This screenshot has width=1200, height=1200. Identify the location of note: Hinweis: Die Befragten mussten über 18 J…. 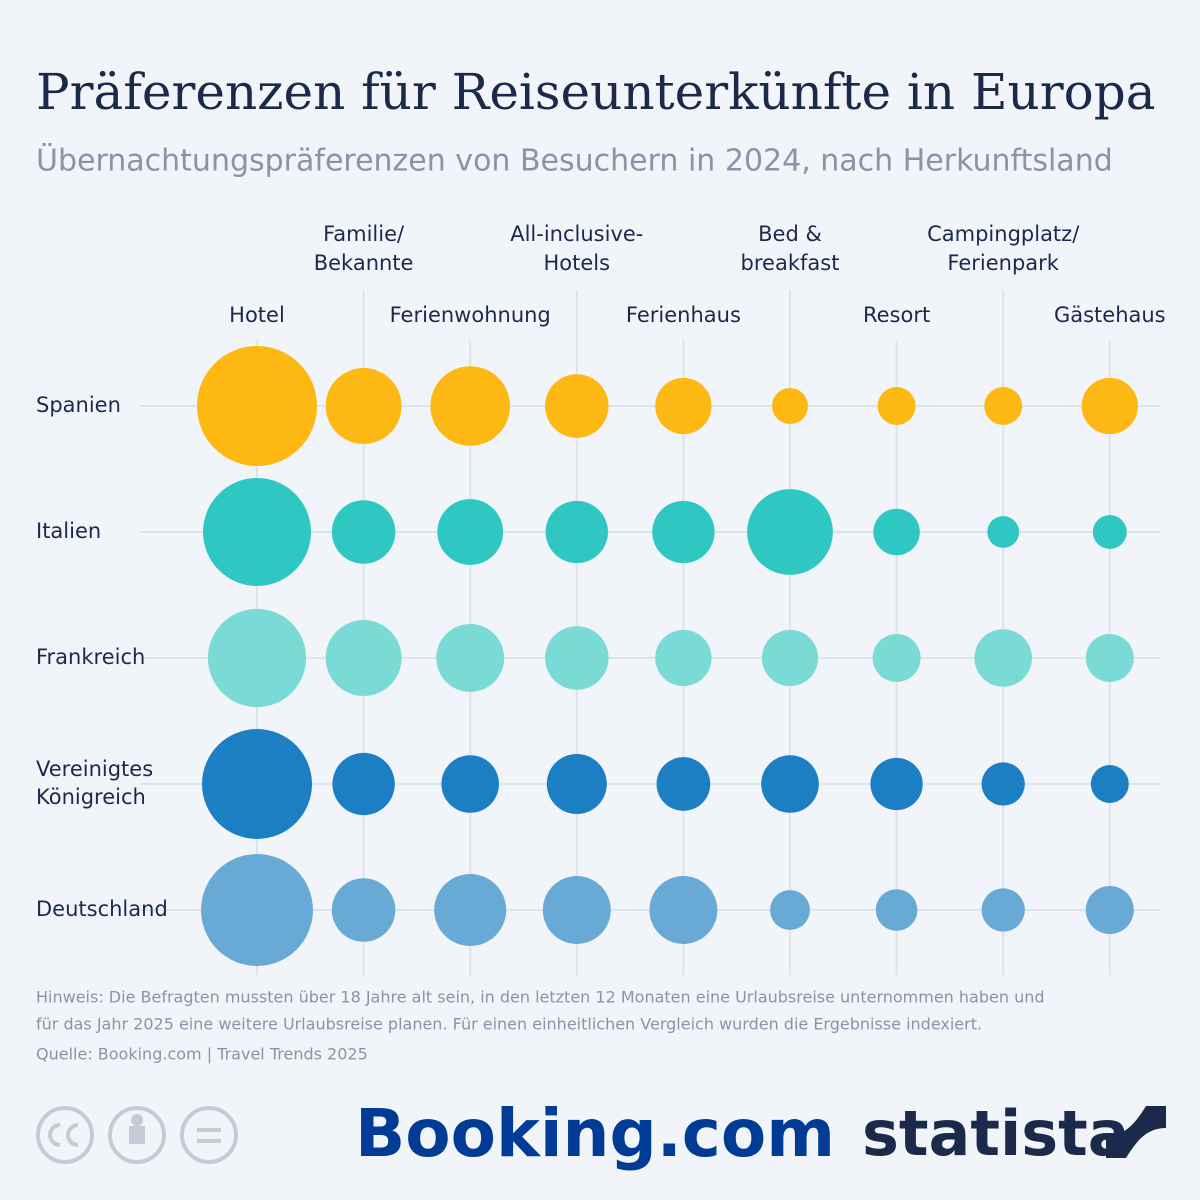
(540, 997).